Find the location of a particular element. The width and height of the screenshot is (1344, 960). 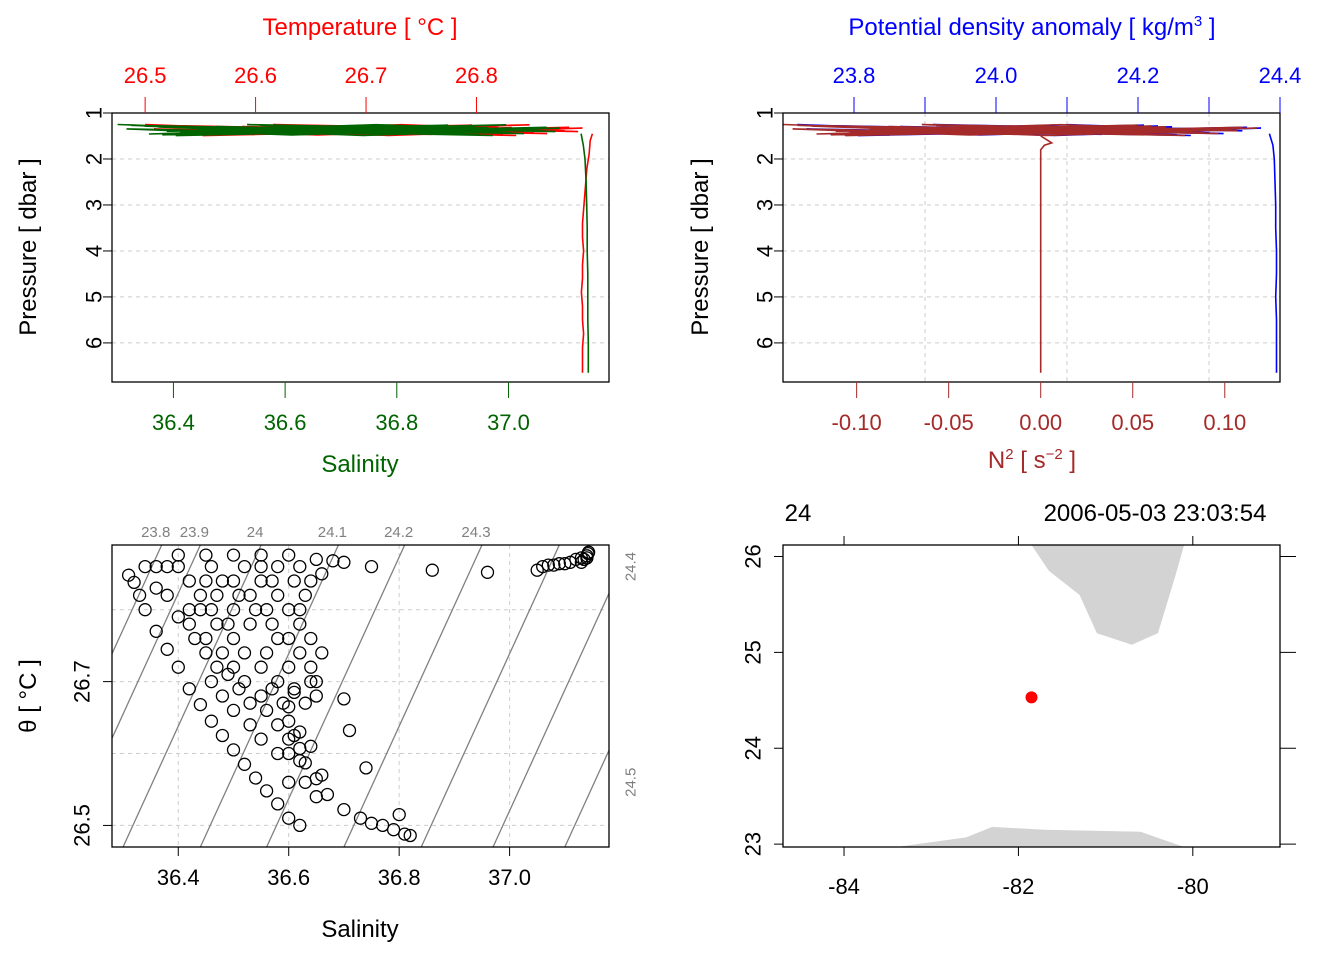

tick-label: 3 is located at coordinates (94, 205).